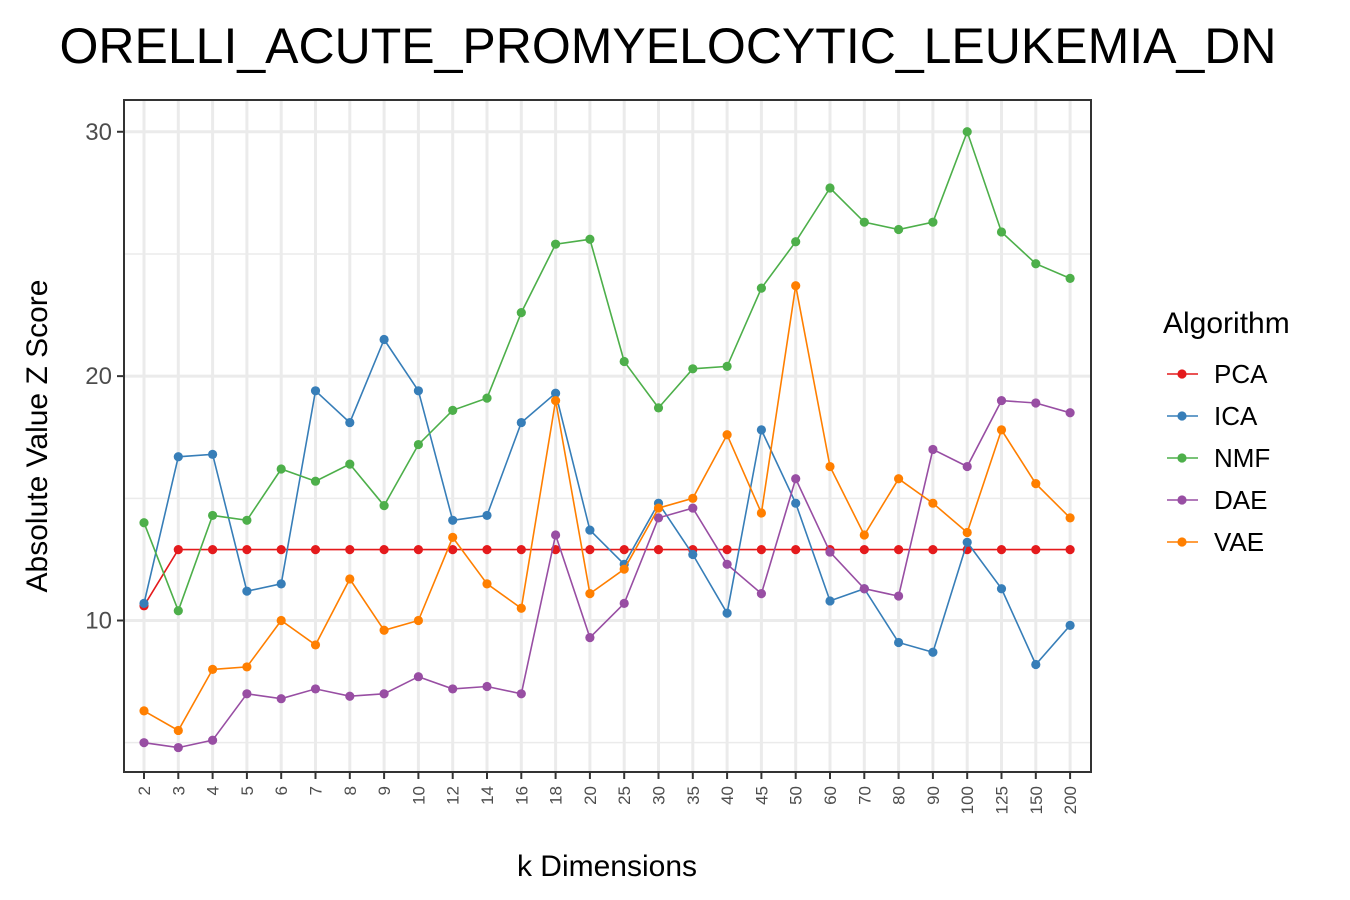  I want to click on x-tick-label: 20, so click(590, 795).